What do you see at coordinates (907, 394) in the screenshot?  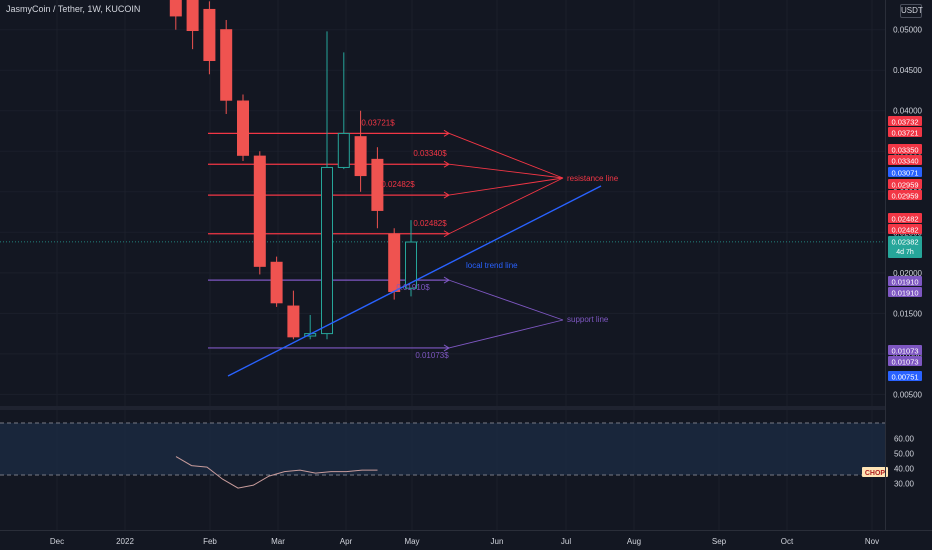 I see `price-tick-9: 0.00500` at bounding box center [907, 394].